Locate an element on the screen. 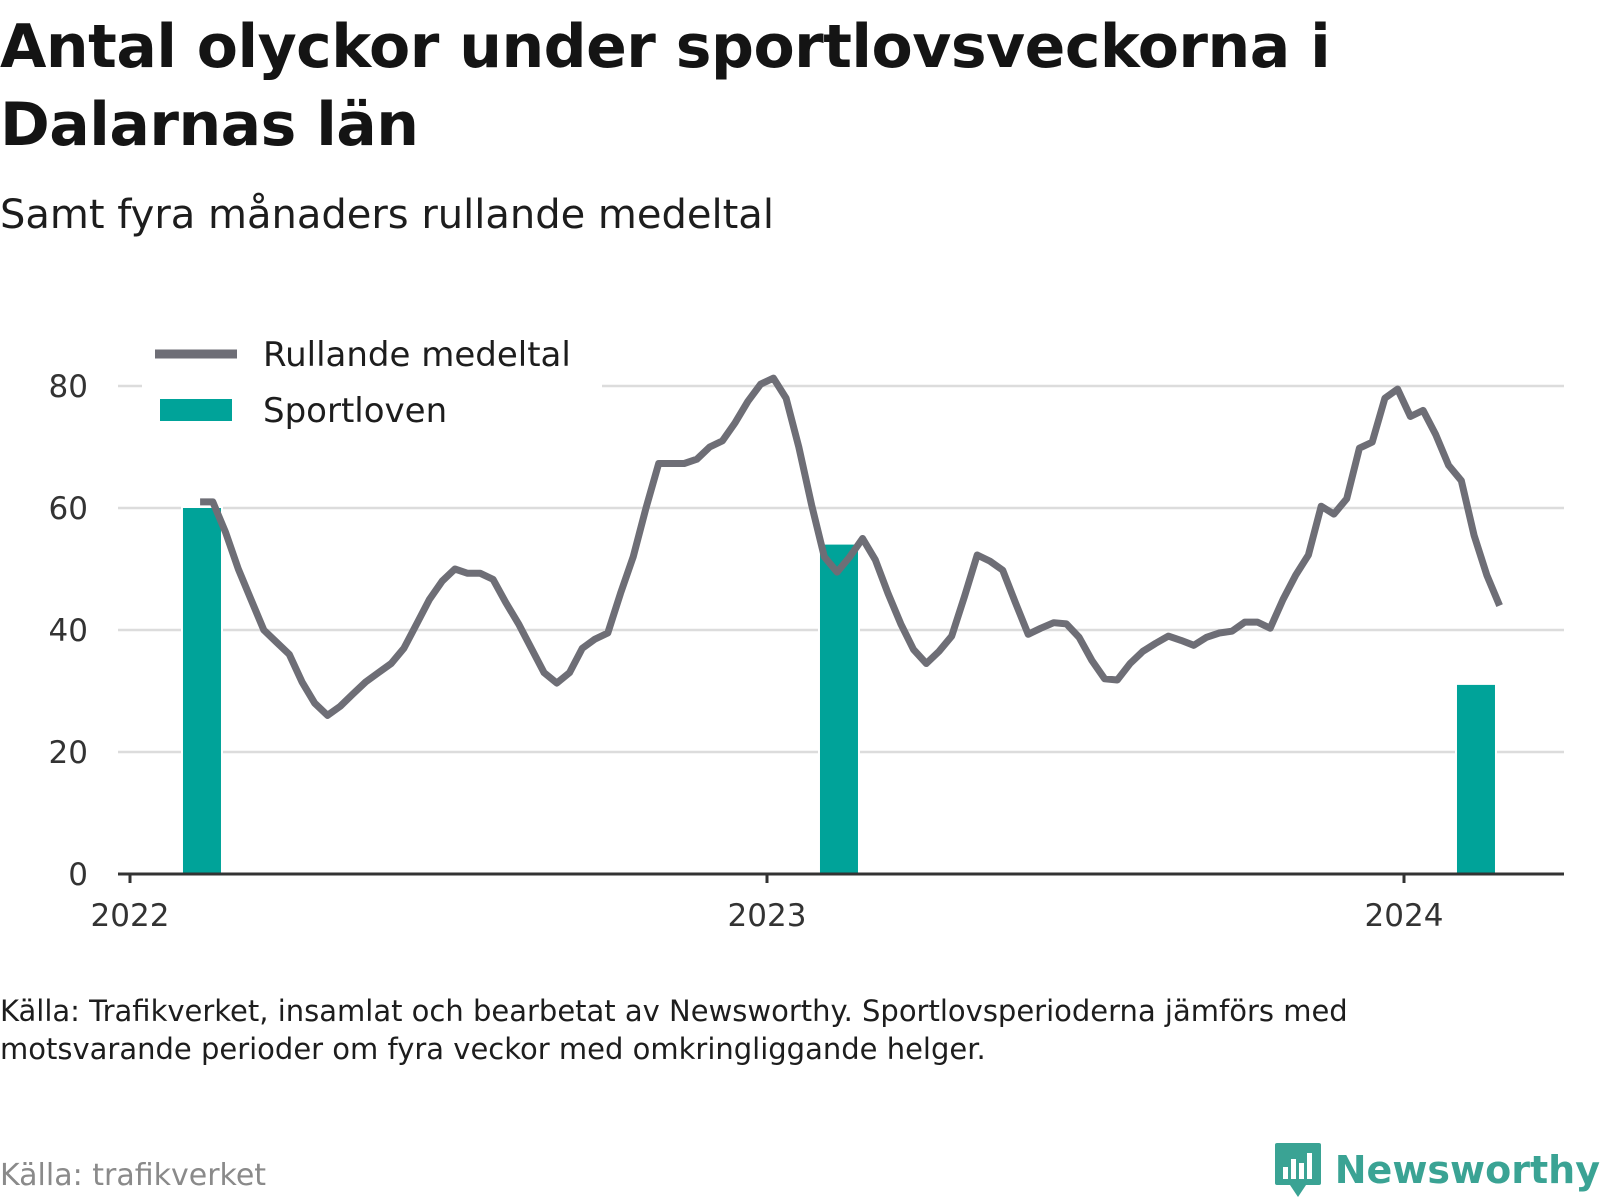  y-tick-labels: 0 20 40 60 80 is located at coordinates (68, 631).